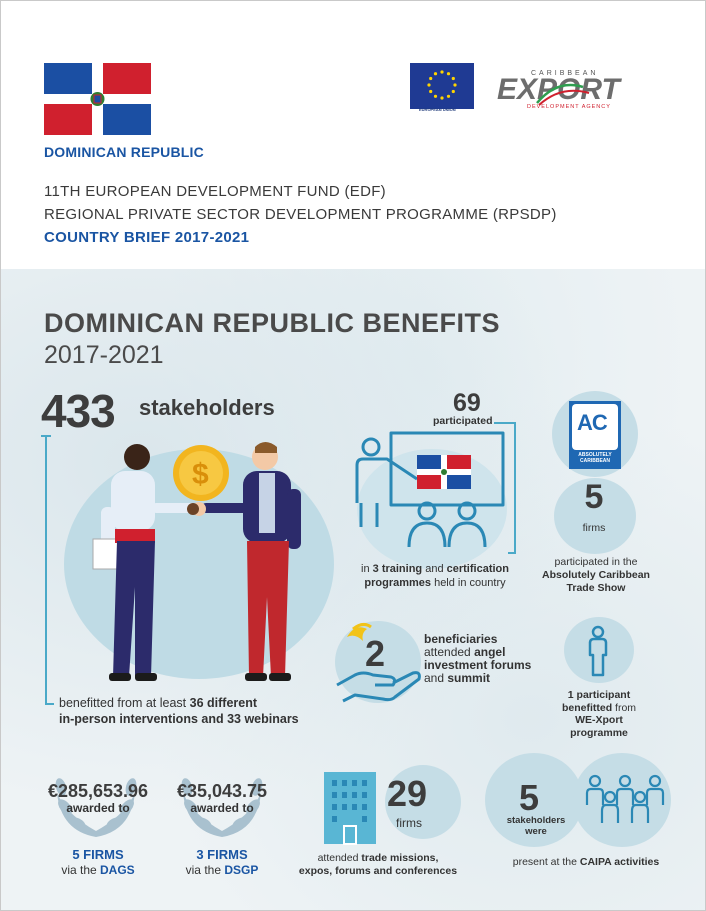  What do you see at coordinates (397, 569) in the screenshot?
I see `training-text-count: 3 training` at bounding box center [397, 569].